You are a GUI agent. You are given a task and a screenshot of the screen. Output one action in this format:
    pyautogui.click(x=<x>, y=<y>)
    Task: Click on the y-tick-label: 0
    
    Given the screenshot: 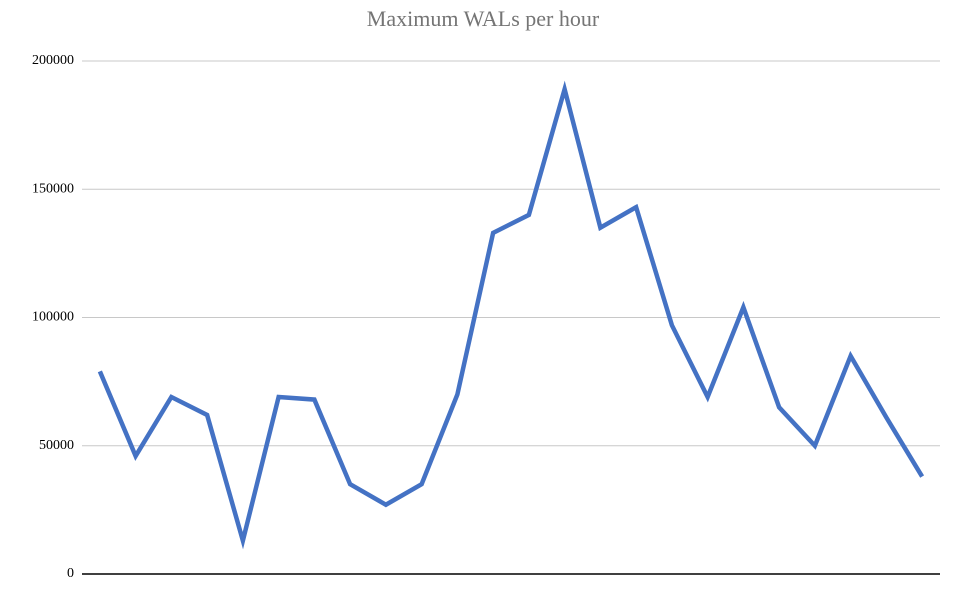 What is the action you would take?
    pyautogui.click(x=70, y=573)
    